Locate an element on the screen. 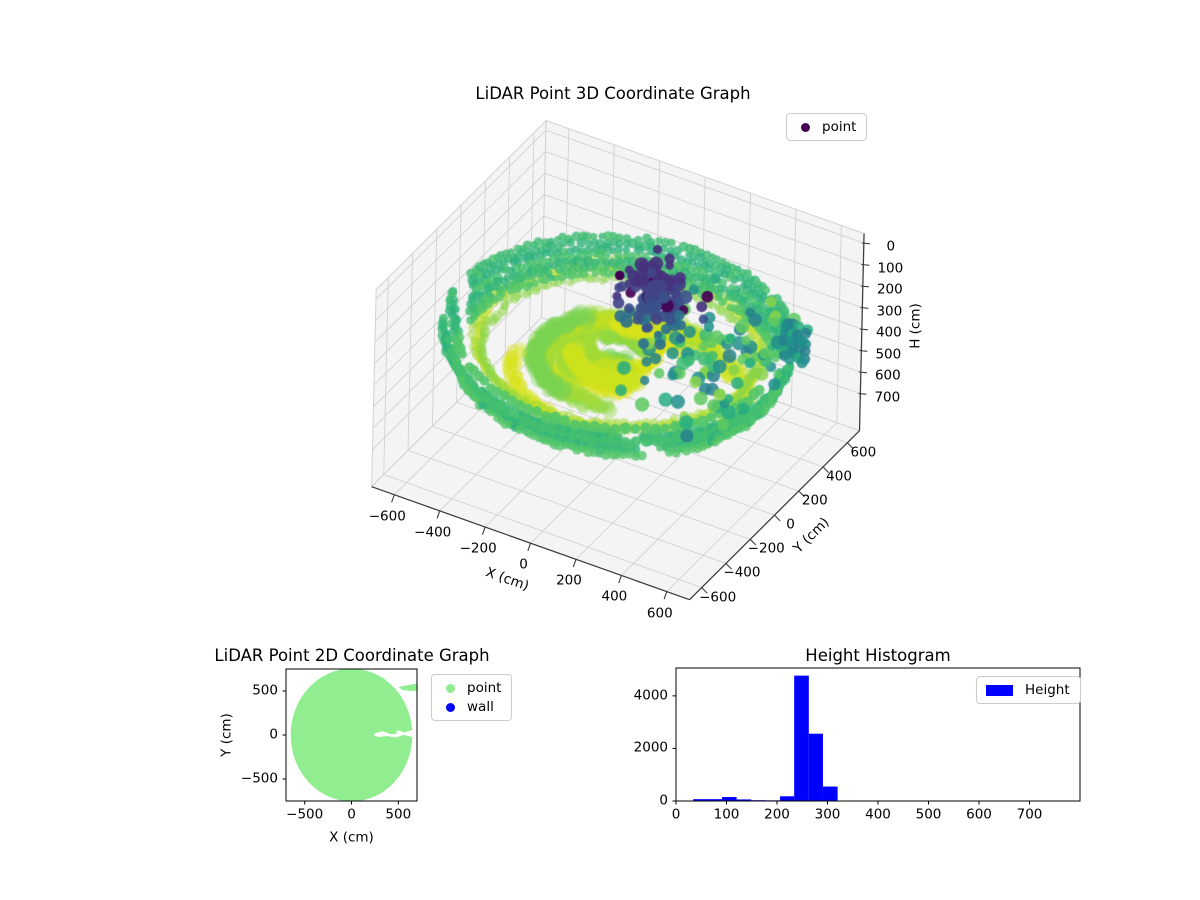  plot2d-legend: point wall is located at coordinates (472, 697).